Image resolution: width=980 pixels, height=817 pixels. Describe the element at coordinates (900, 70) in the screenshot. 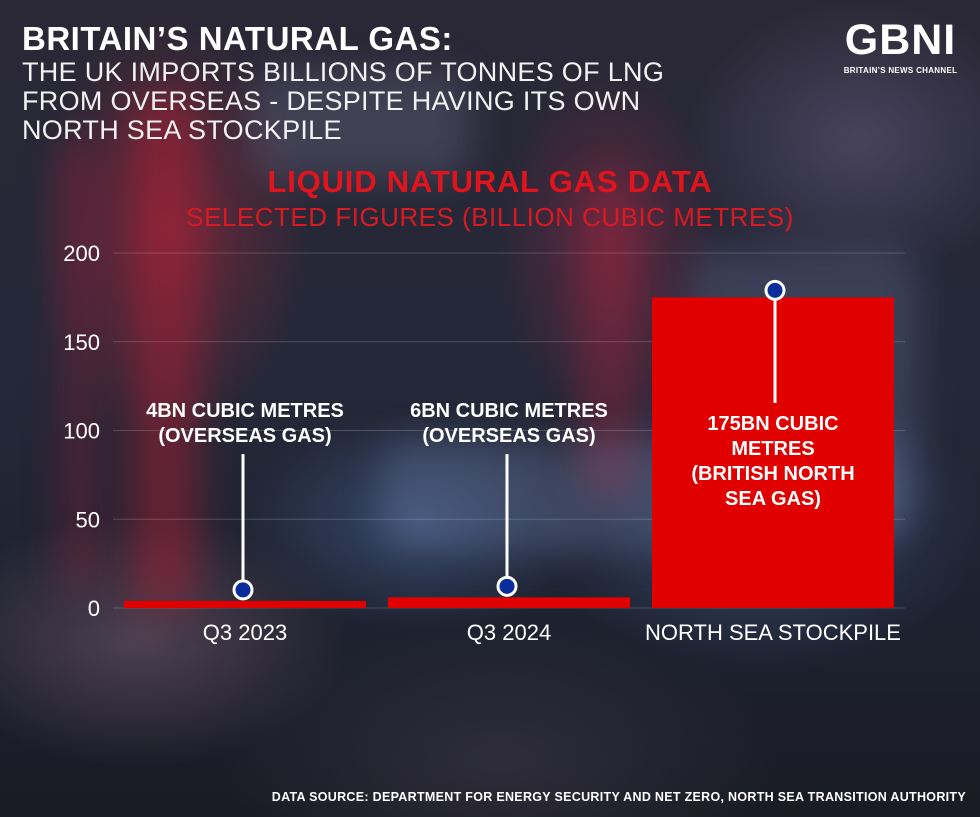

I see `logo-tagline: BRITAIN’S NEWS CHANNEL` at that location.